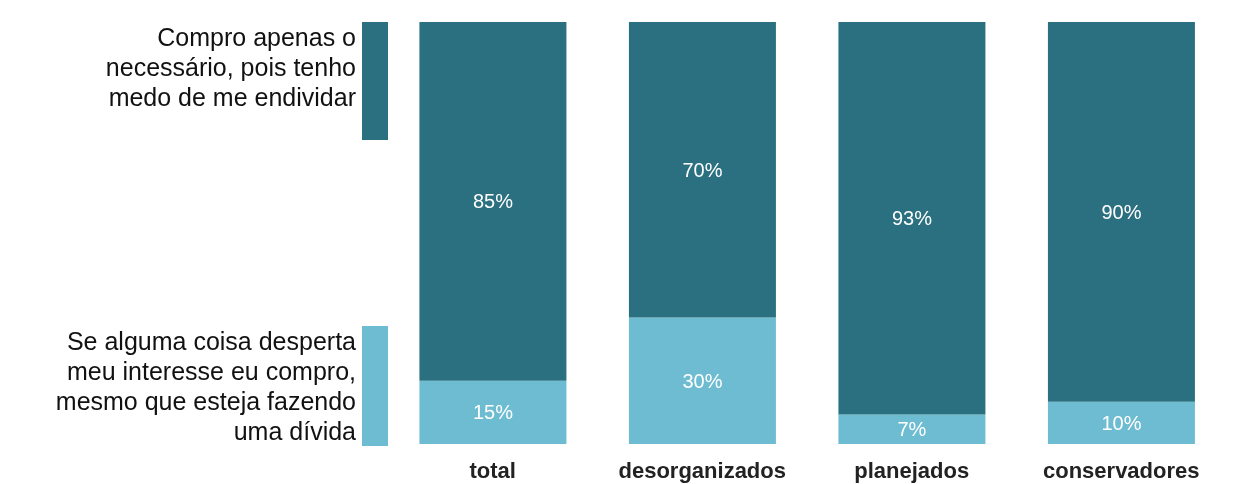 This screenshot has height=484, width=1240. Describe the element at coordinates (492, 470) in the screenshot. I see `x-tick-label: total` at that location.